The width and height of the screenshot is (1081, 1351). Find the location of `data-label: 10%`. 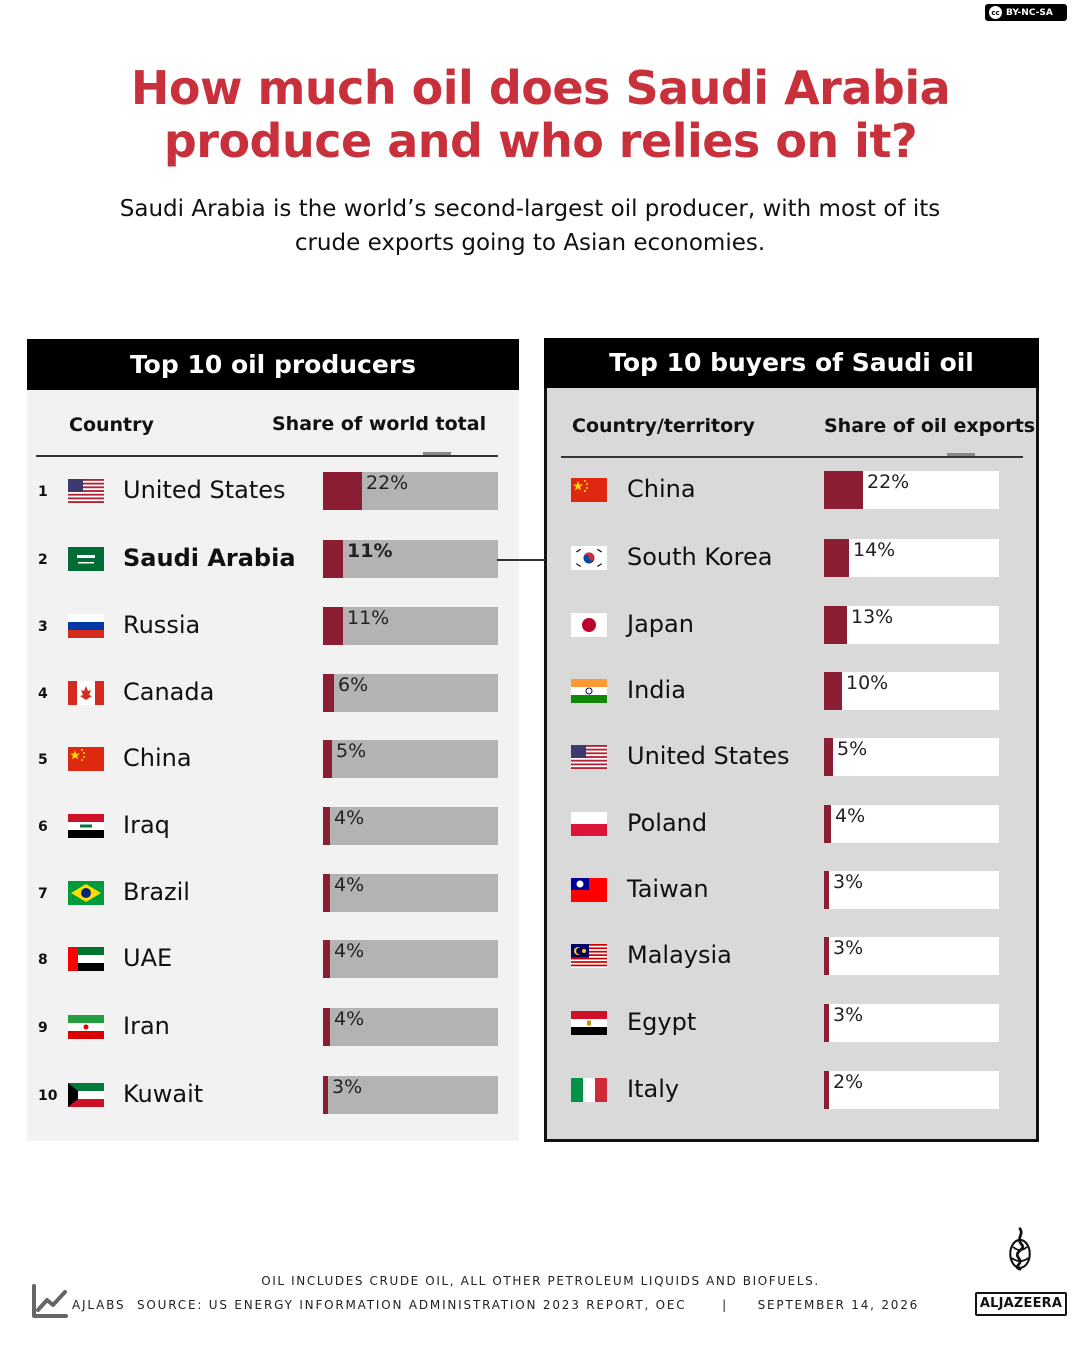

data-label: 10% is located at coordinates (867, 683).